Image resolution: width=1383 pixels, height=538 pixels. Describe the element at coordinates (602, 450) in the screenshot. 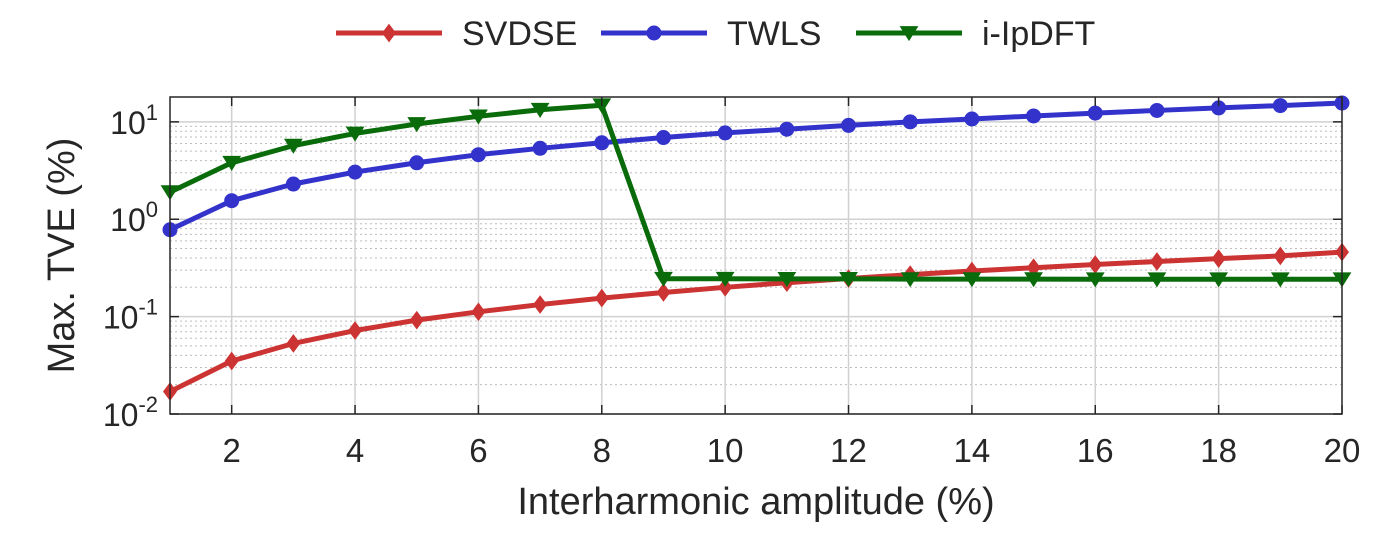

I see `x-tick-label: 8` at that location.